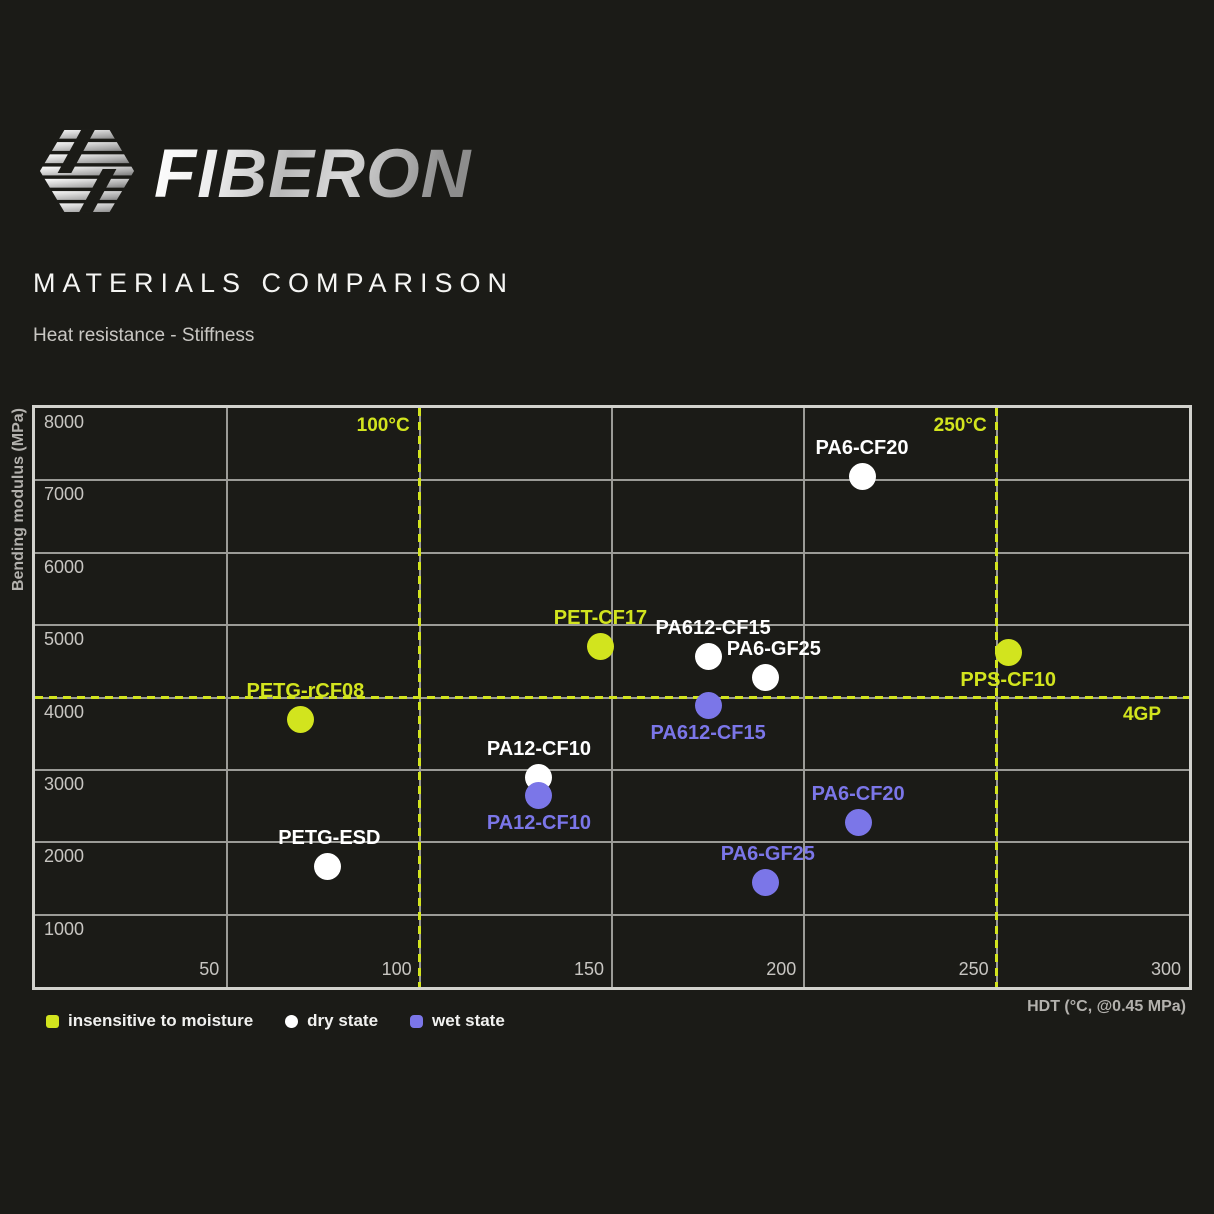 This screenshot has width=1214, height=1214. What do you see at coordinates (161, 1020) in the screenshot?
I see `legend-label-insensitive: insensitive to moisture` at bounding box center [161, 1020].